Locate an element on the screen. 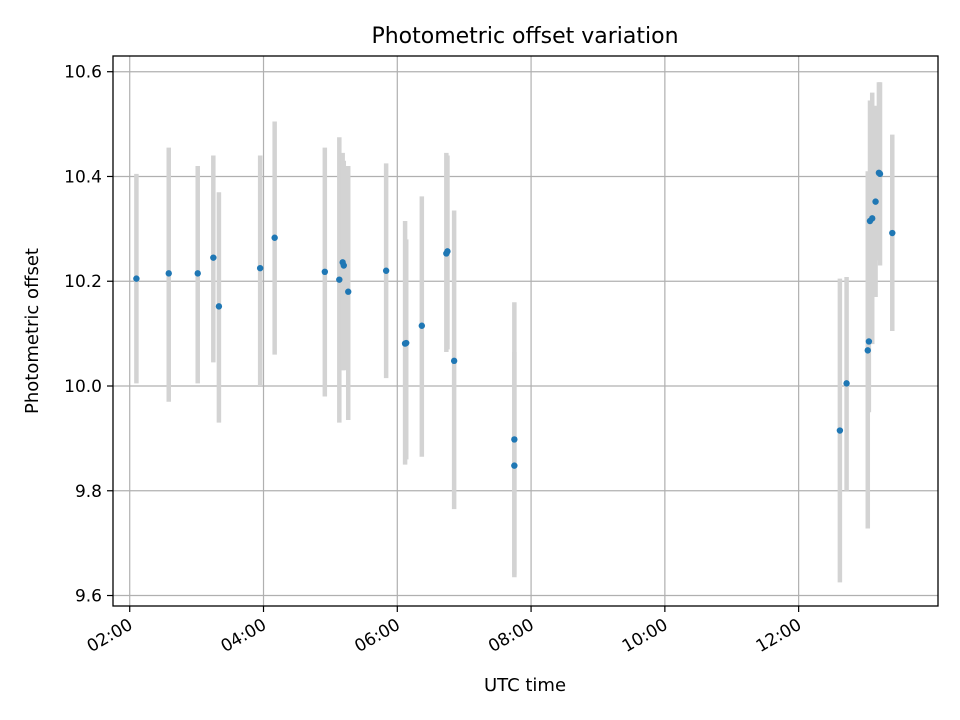 The height and width of the screenshot is (720, 960). y-tick-label: 9.8 is located at coordinates (88, 492).